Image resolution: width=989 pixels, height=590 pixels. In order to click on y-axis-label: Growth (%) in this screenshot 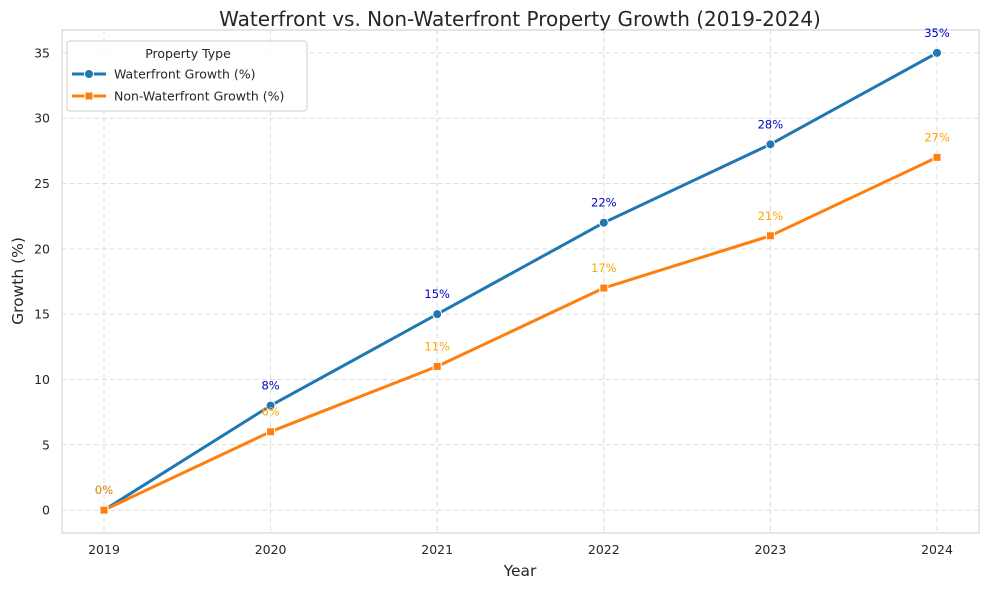, I will do `click(18, 281)`.